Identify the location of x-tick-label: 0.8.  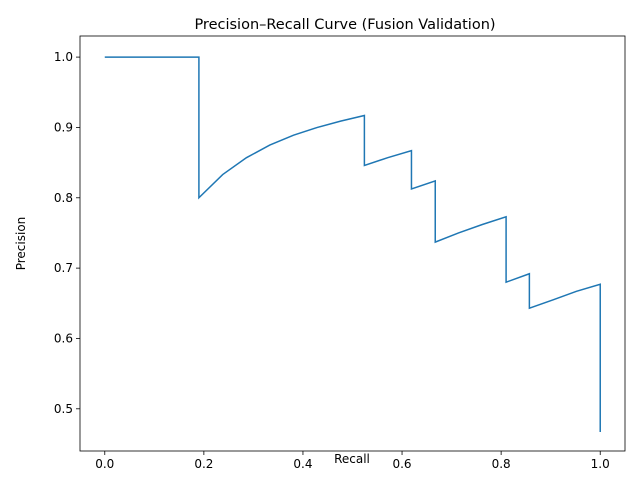
(501, 464).